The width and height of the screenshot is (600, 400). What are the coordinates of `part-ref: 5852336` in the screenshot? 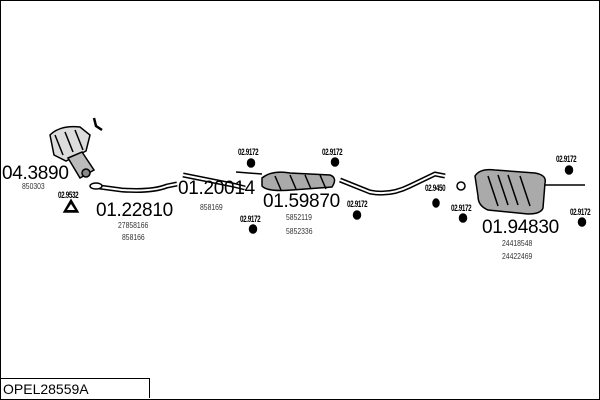 It's located at (299, 231).